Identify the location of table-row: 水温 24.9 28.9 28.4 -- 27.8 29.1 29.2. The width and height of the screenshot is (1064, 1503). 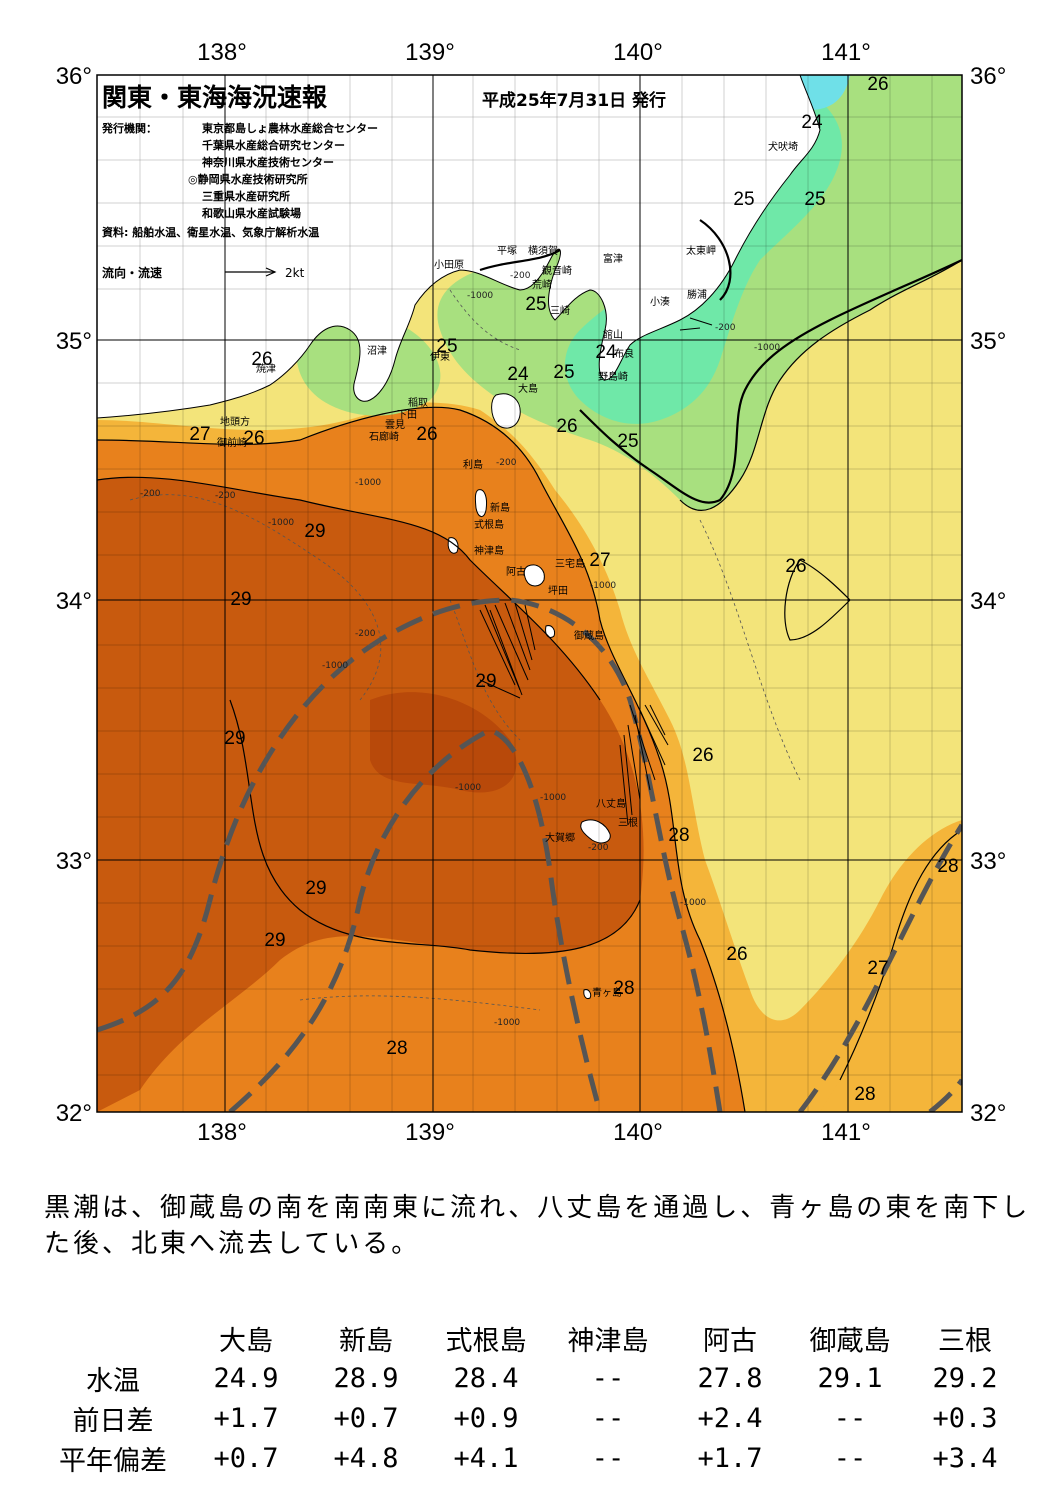
(530, 1378).